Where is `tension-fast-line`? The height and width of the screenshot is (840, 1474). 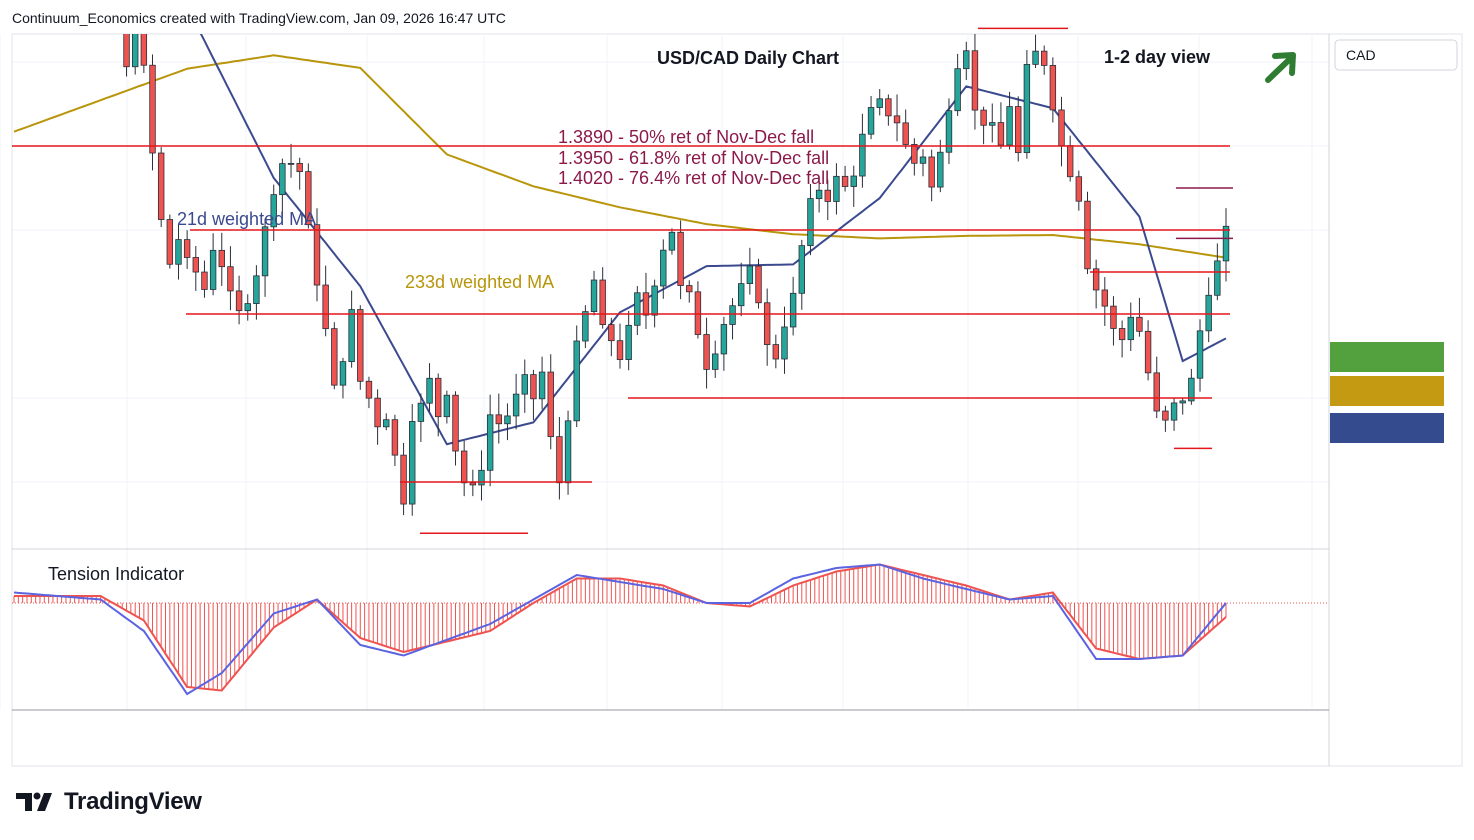
tension-fast-line is located at coordinates (620, 629).